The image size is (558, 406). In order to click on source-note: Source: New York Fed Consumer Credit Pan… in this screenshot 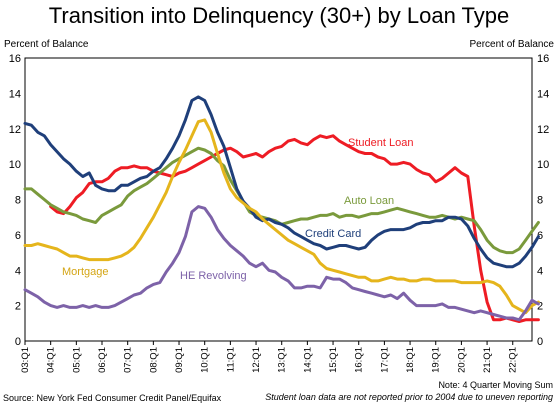, I will do `click(112, 398)`.